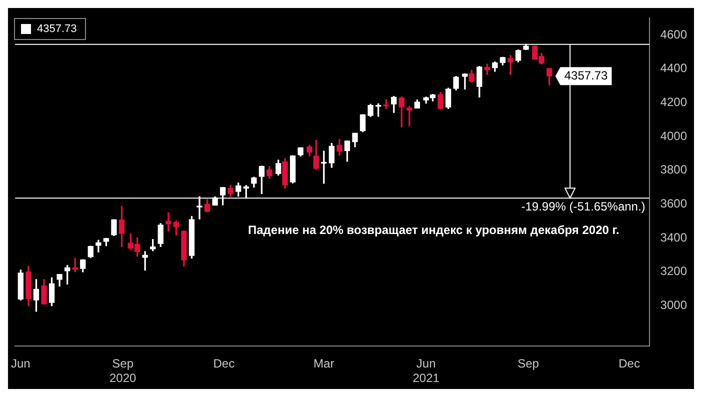 The width and height of the screenshot is (702, 397). Describe the element at coordinates (123, 371) in the screenshot. I see `x-tick-label: Sep 2020` at that location.